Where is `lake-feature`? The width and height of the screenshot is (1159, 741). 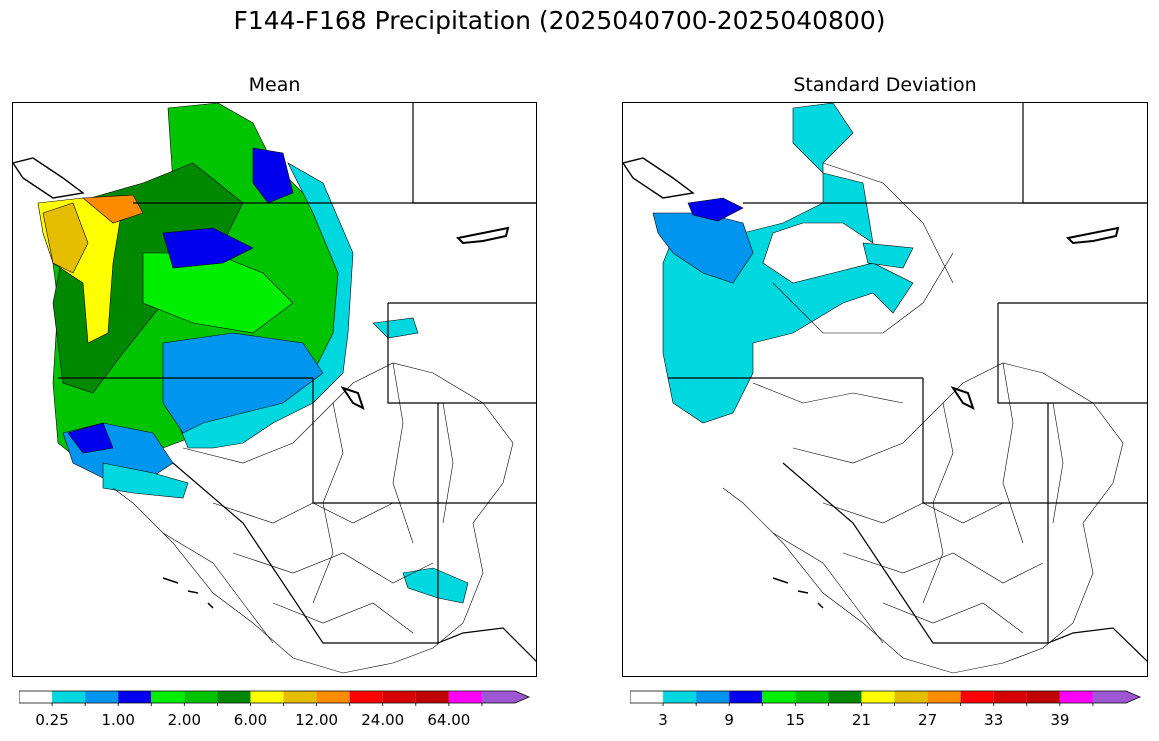
lake-feature is located at coordinates (482, 235).